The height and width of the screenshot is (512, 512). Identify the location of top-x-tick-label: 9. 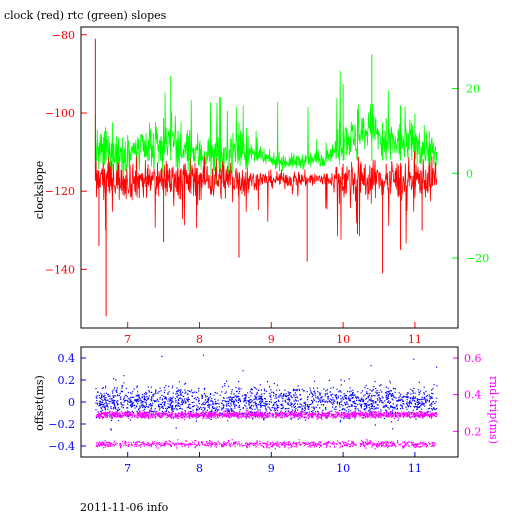
(271, 339).